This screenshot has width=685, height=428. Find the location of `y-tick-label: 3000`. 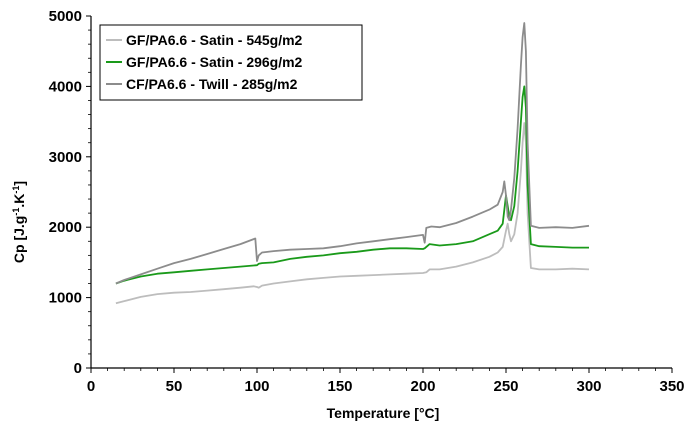

y-tick-label: 3000 is located at coordinates (65, 157).